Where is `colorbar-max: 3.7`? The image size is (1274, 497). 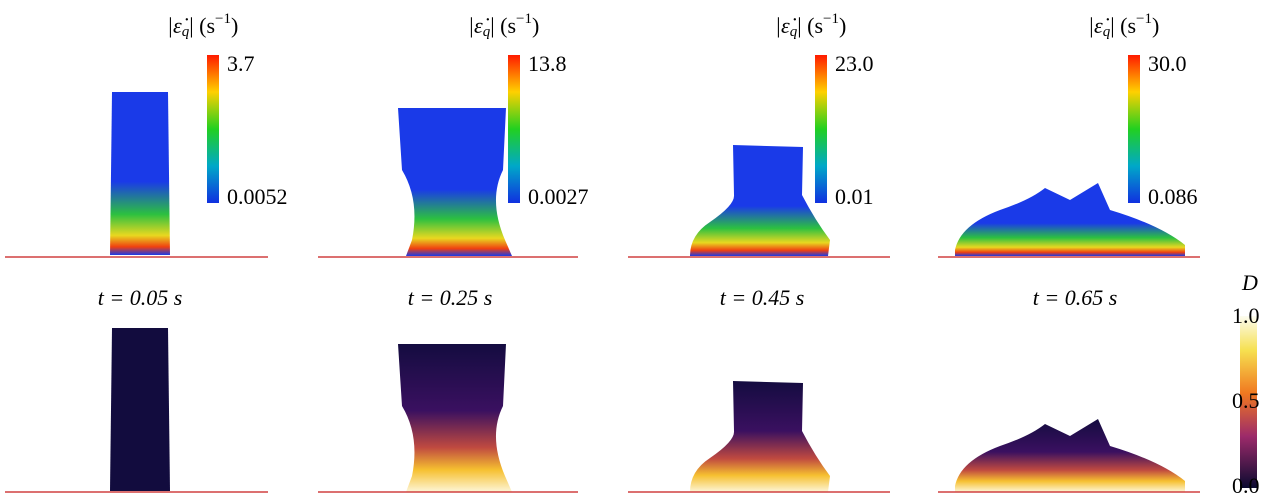 colorbar-max: 3.7 is located at coordinates (241, 63).